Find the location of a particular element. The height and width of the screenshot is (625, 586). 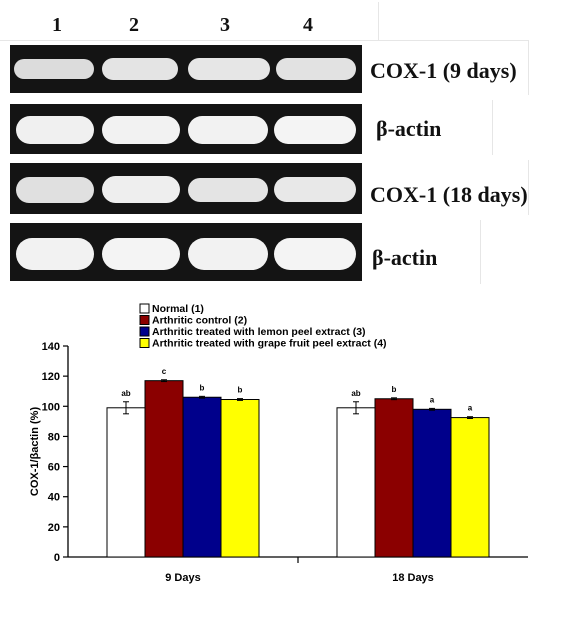

gel-strip-cox1-18-days is located at coordinates (186, 188).